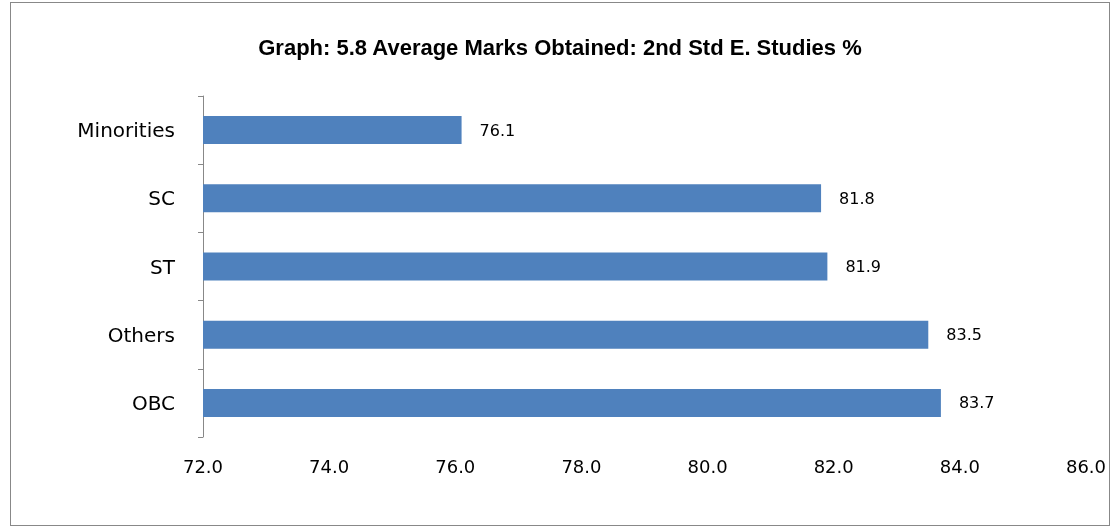 Image resolution: width=1115 pixels, height=529 pixels. Describe the element at coordinates (161, 198) in the screenshot. I see `y-tick-label: SC` at that location.